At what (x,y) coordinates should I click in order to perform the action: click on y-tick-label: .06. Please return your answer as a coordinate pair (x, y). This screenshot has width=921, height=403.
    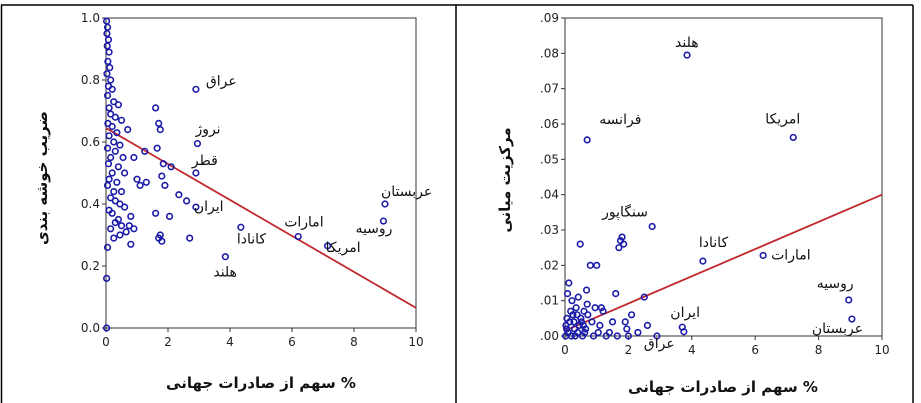
    Looking at the image, I should click on (549, 124).